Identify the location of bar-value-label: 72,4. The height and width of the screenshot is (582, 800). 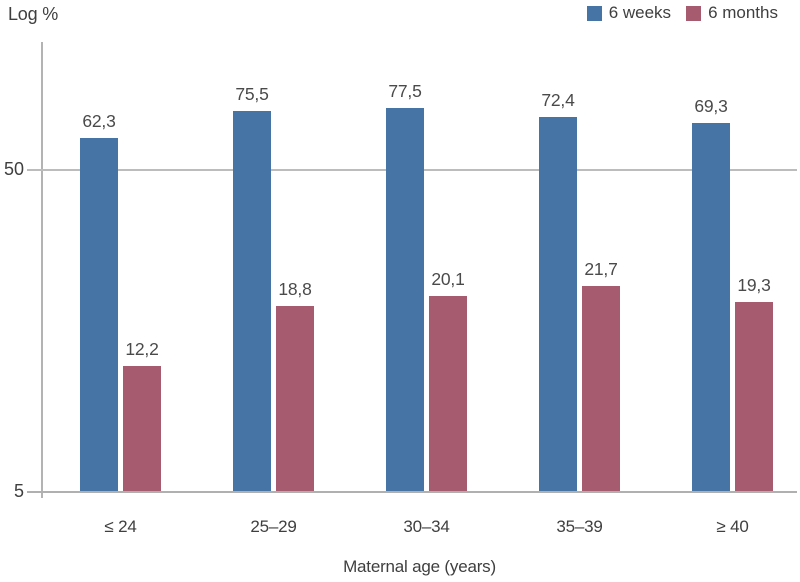
(558, 100).